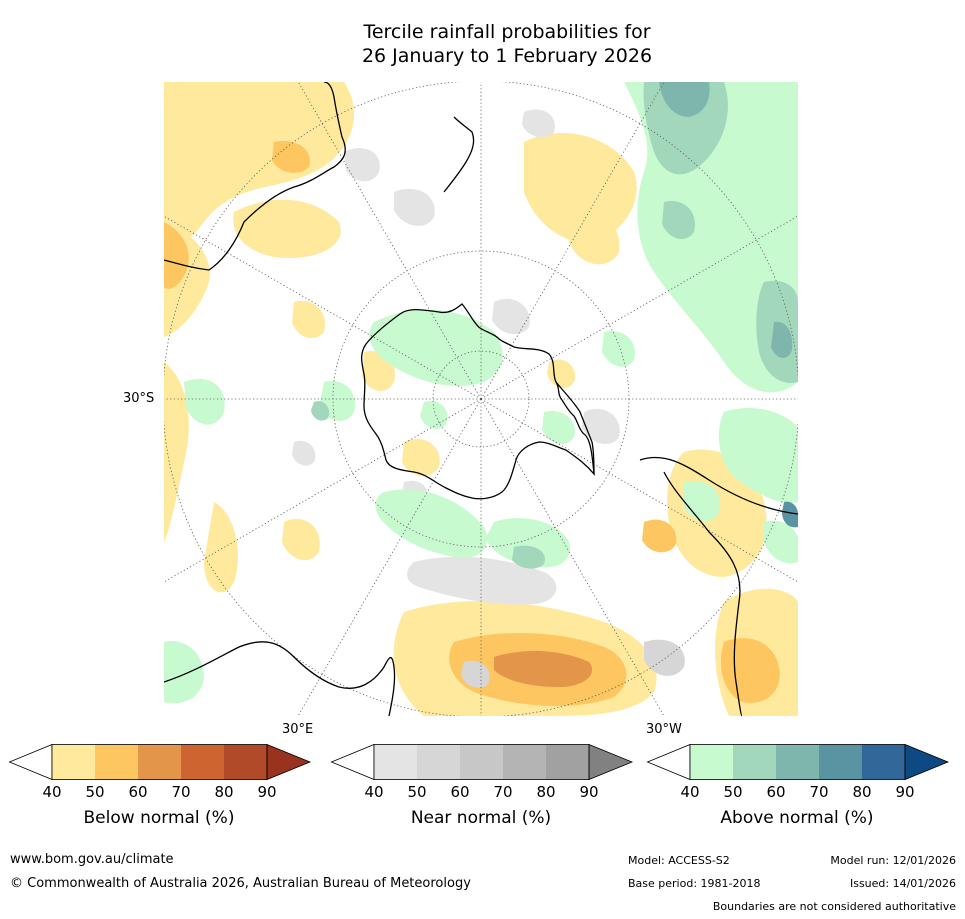  I want to click on title-line-1: Tercile rainfall probabilities for, so click(507, 32).